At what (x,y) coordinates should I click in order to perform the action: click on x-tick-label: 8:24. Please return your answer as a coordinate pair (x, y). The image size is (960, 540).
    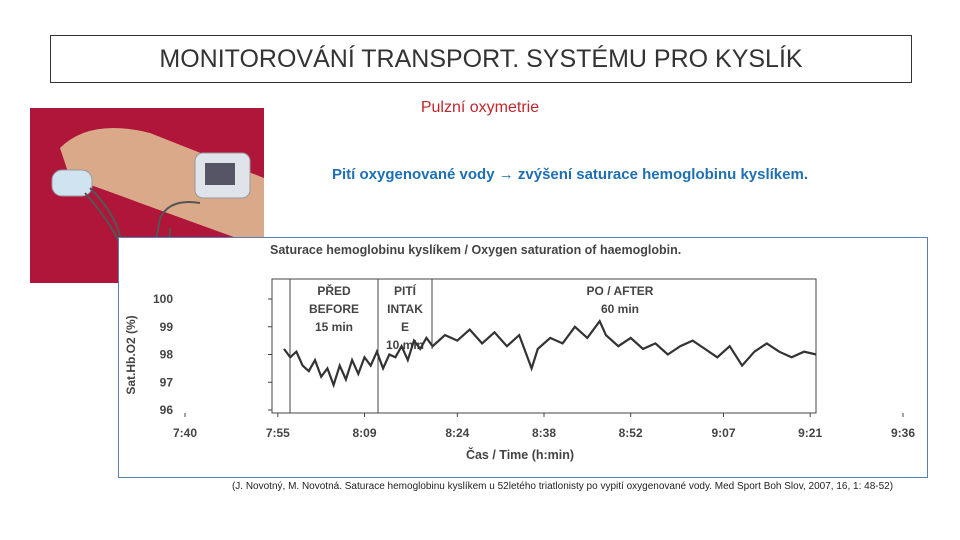
    Looking at the image, I should click on (457, 433).